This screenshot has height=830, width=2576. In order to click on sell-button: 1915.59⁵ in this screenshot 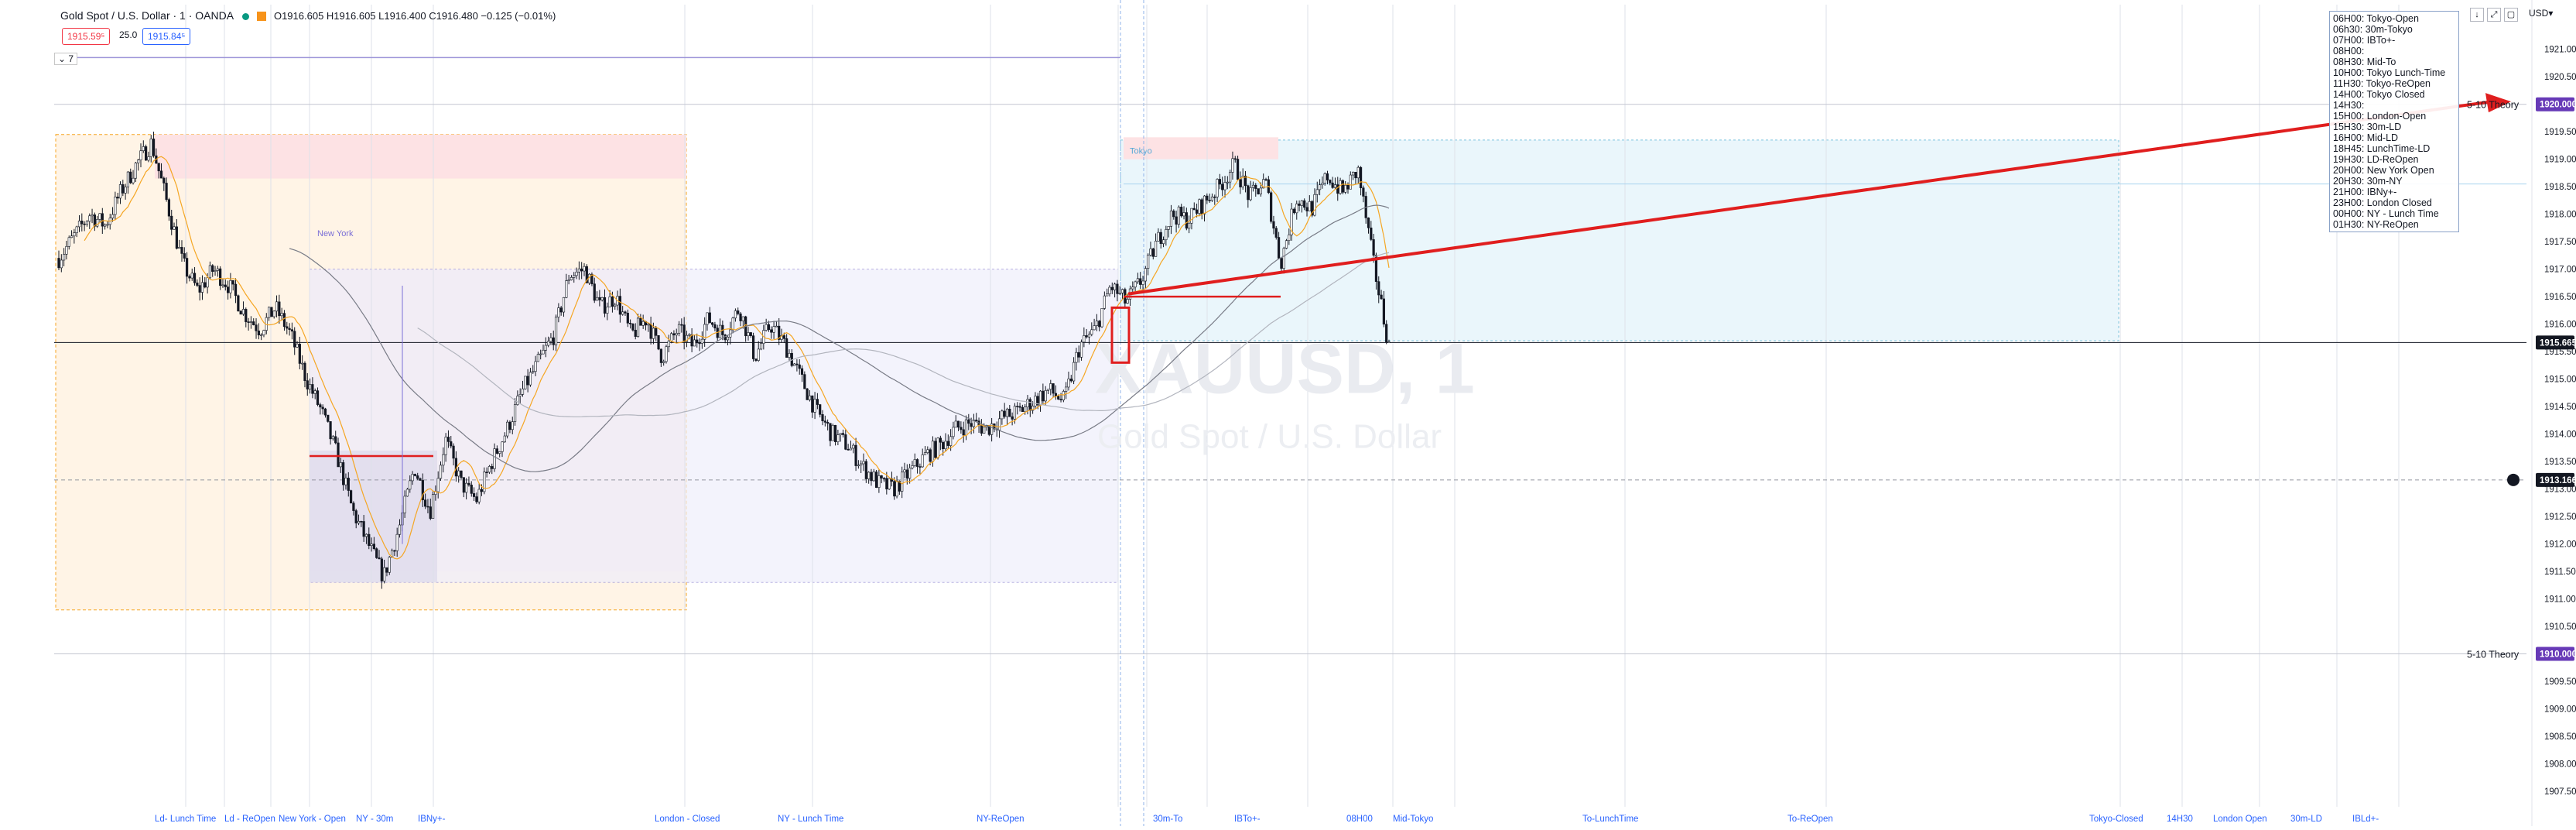, I will do `click(86, 36)`.